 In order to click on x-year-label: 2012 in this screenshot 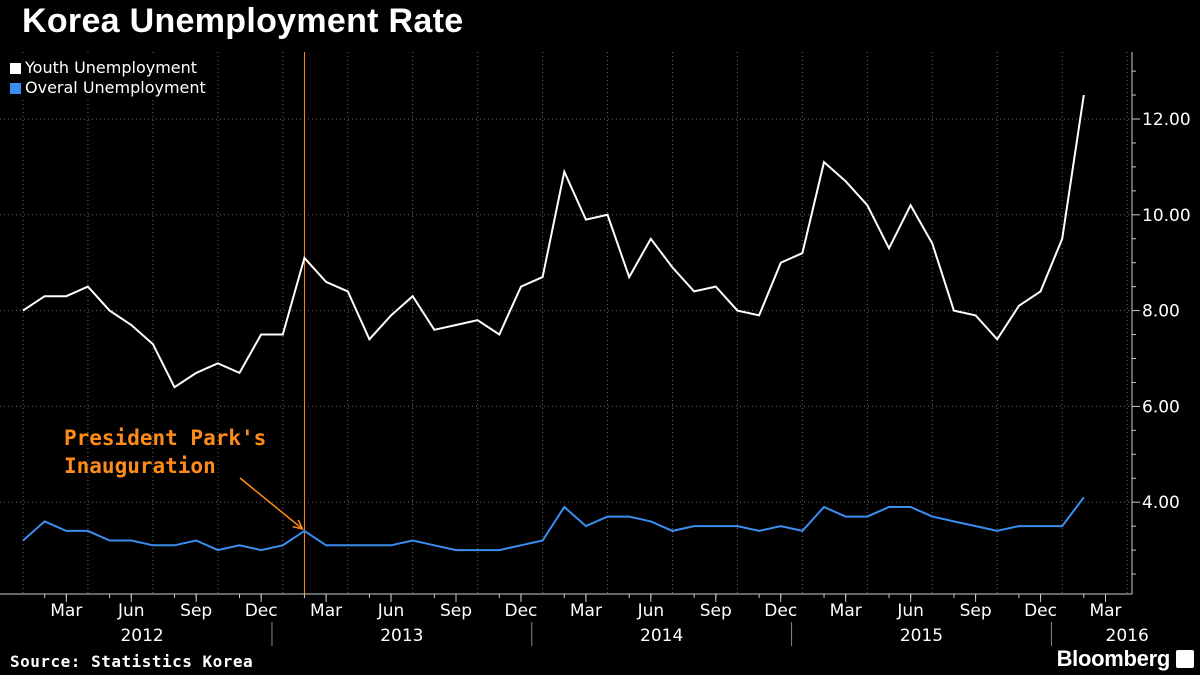, I will do `click(141, 636)`.